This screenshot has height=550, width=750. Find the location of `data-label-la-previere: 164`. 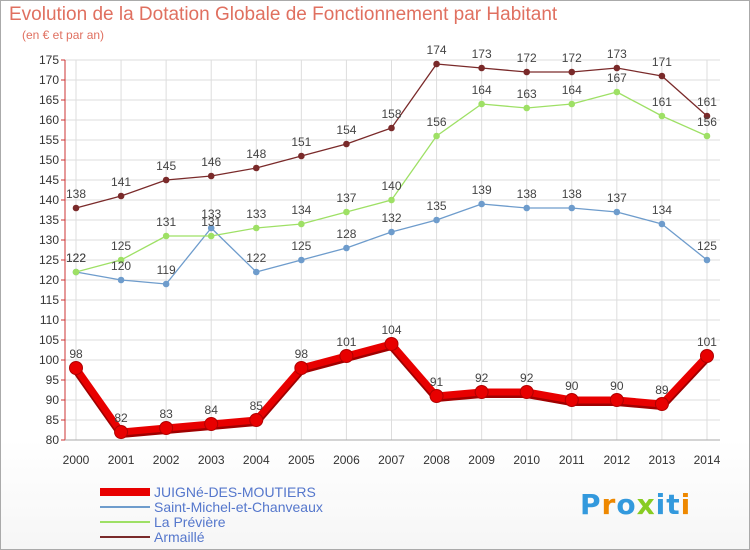

data-label-la-previere: 164 is located at coordinates (572, 90).